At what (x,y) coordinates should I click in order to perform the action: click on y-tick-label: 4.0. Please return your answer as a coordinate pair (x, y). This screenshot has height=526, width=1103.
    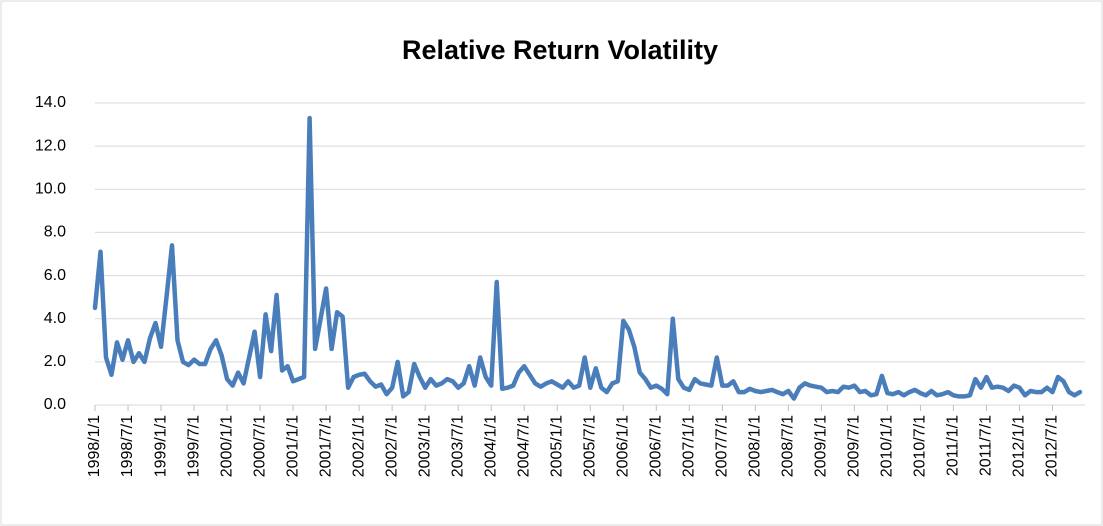
    Looking at the image, I should click on (55, 318).